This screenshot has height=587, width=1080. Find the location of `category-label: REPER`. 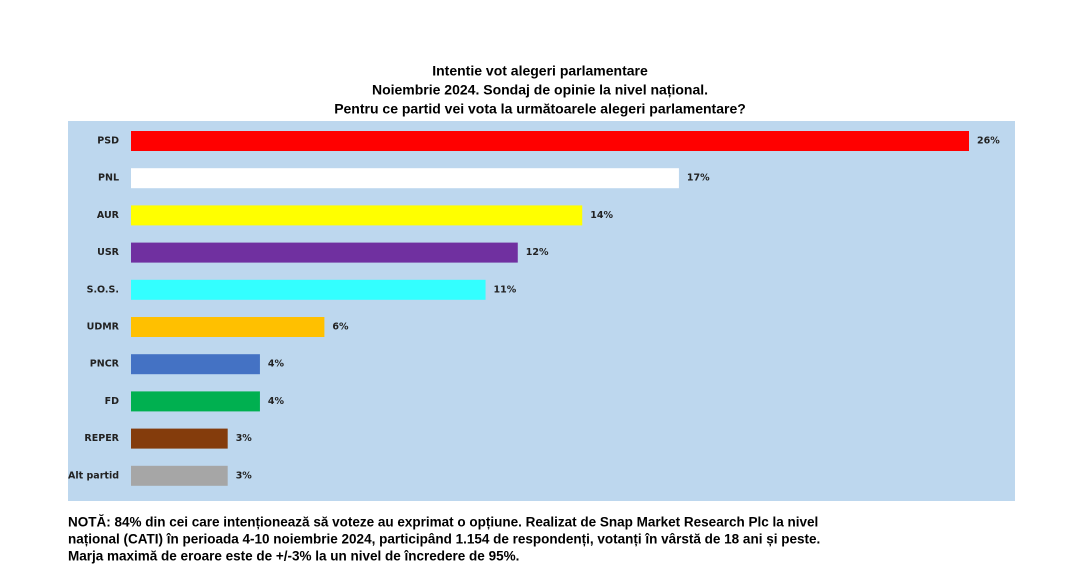

category-label: REPER is located at coordinates (101, 438).